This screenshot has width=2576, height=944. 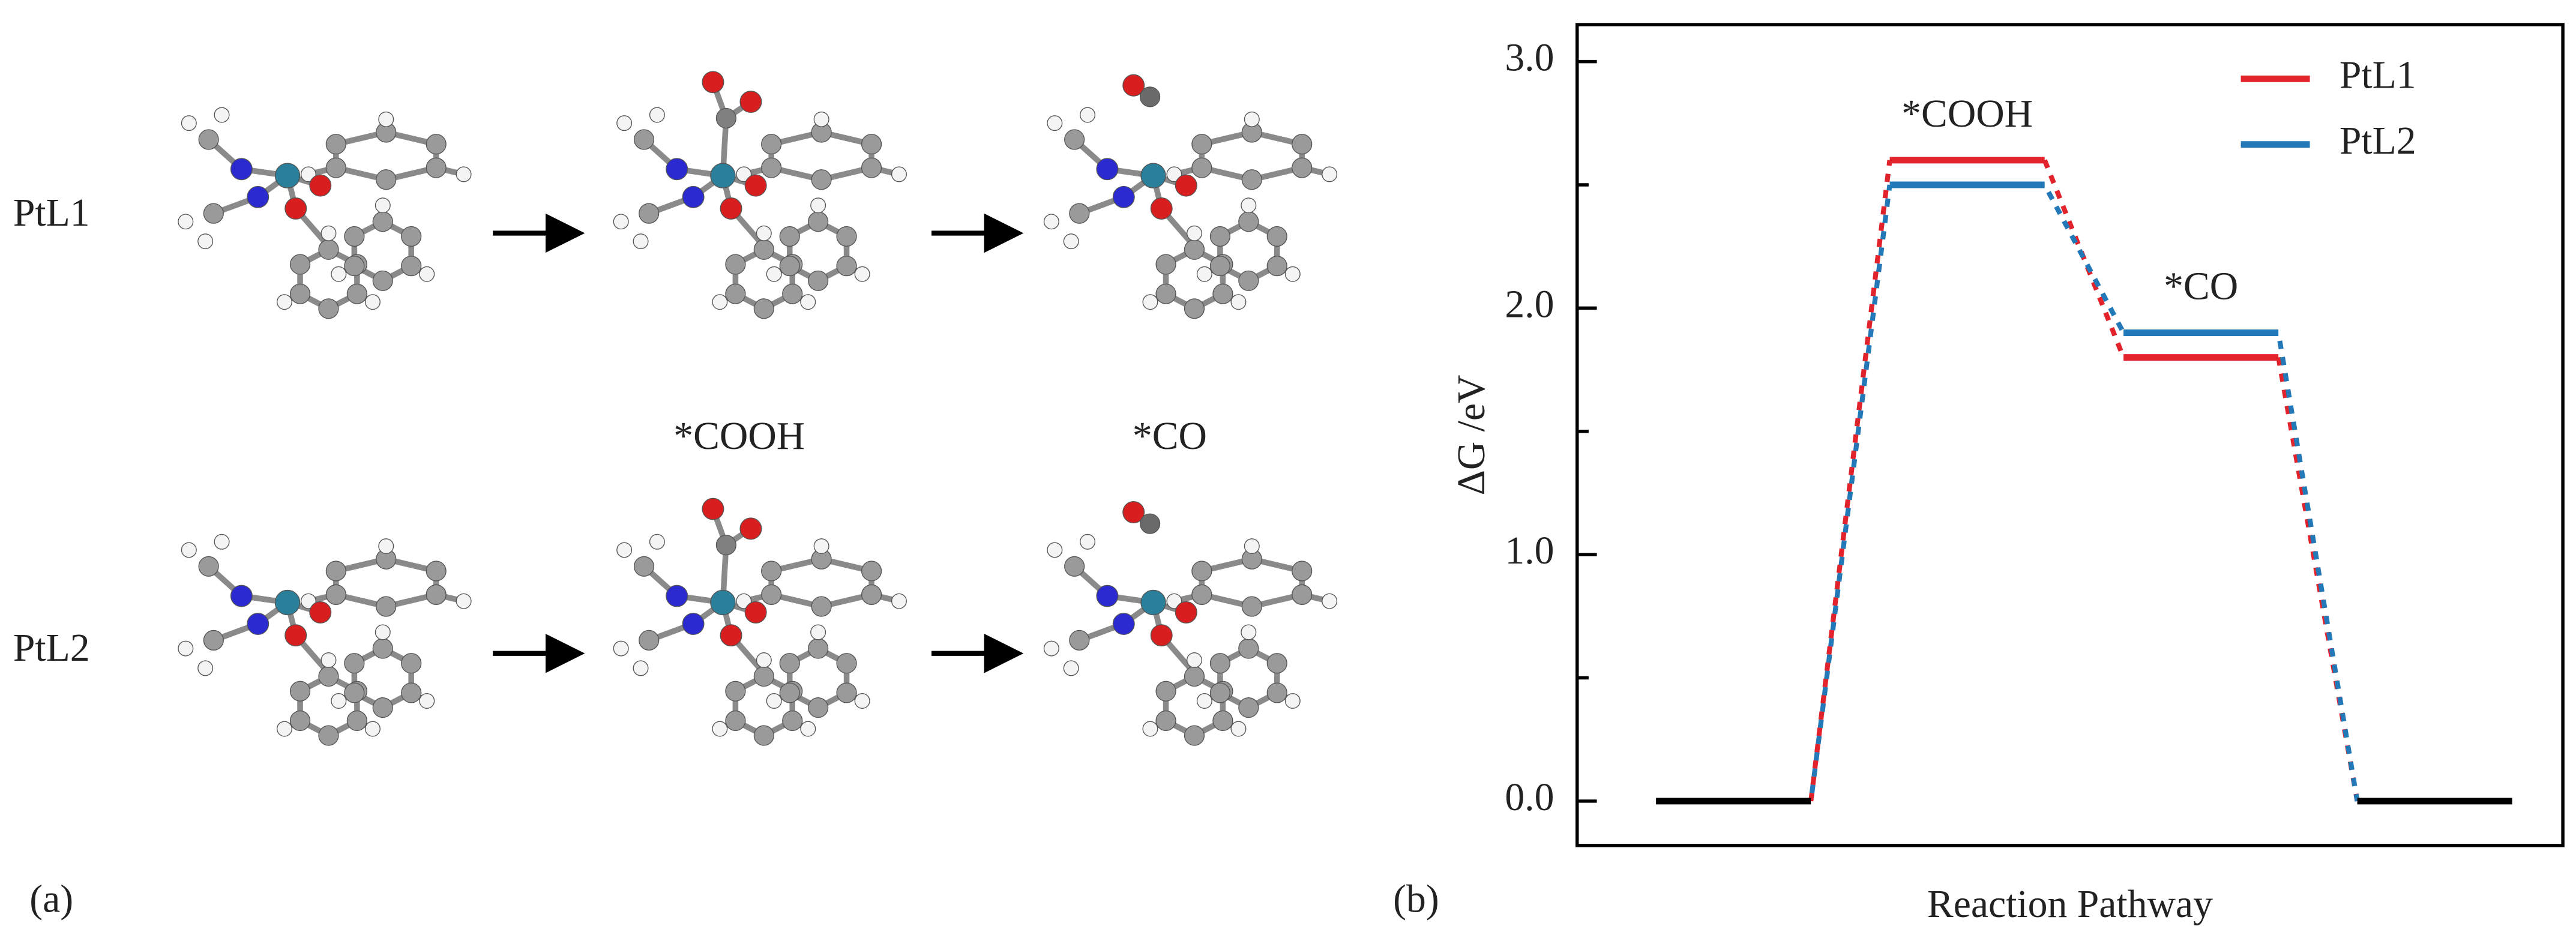 I want to click on connector, so click(x=2318, y=567).